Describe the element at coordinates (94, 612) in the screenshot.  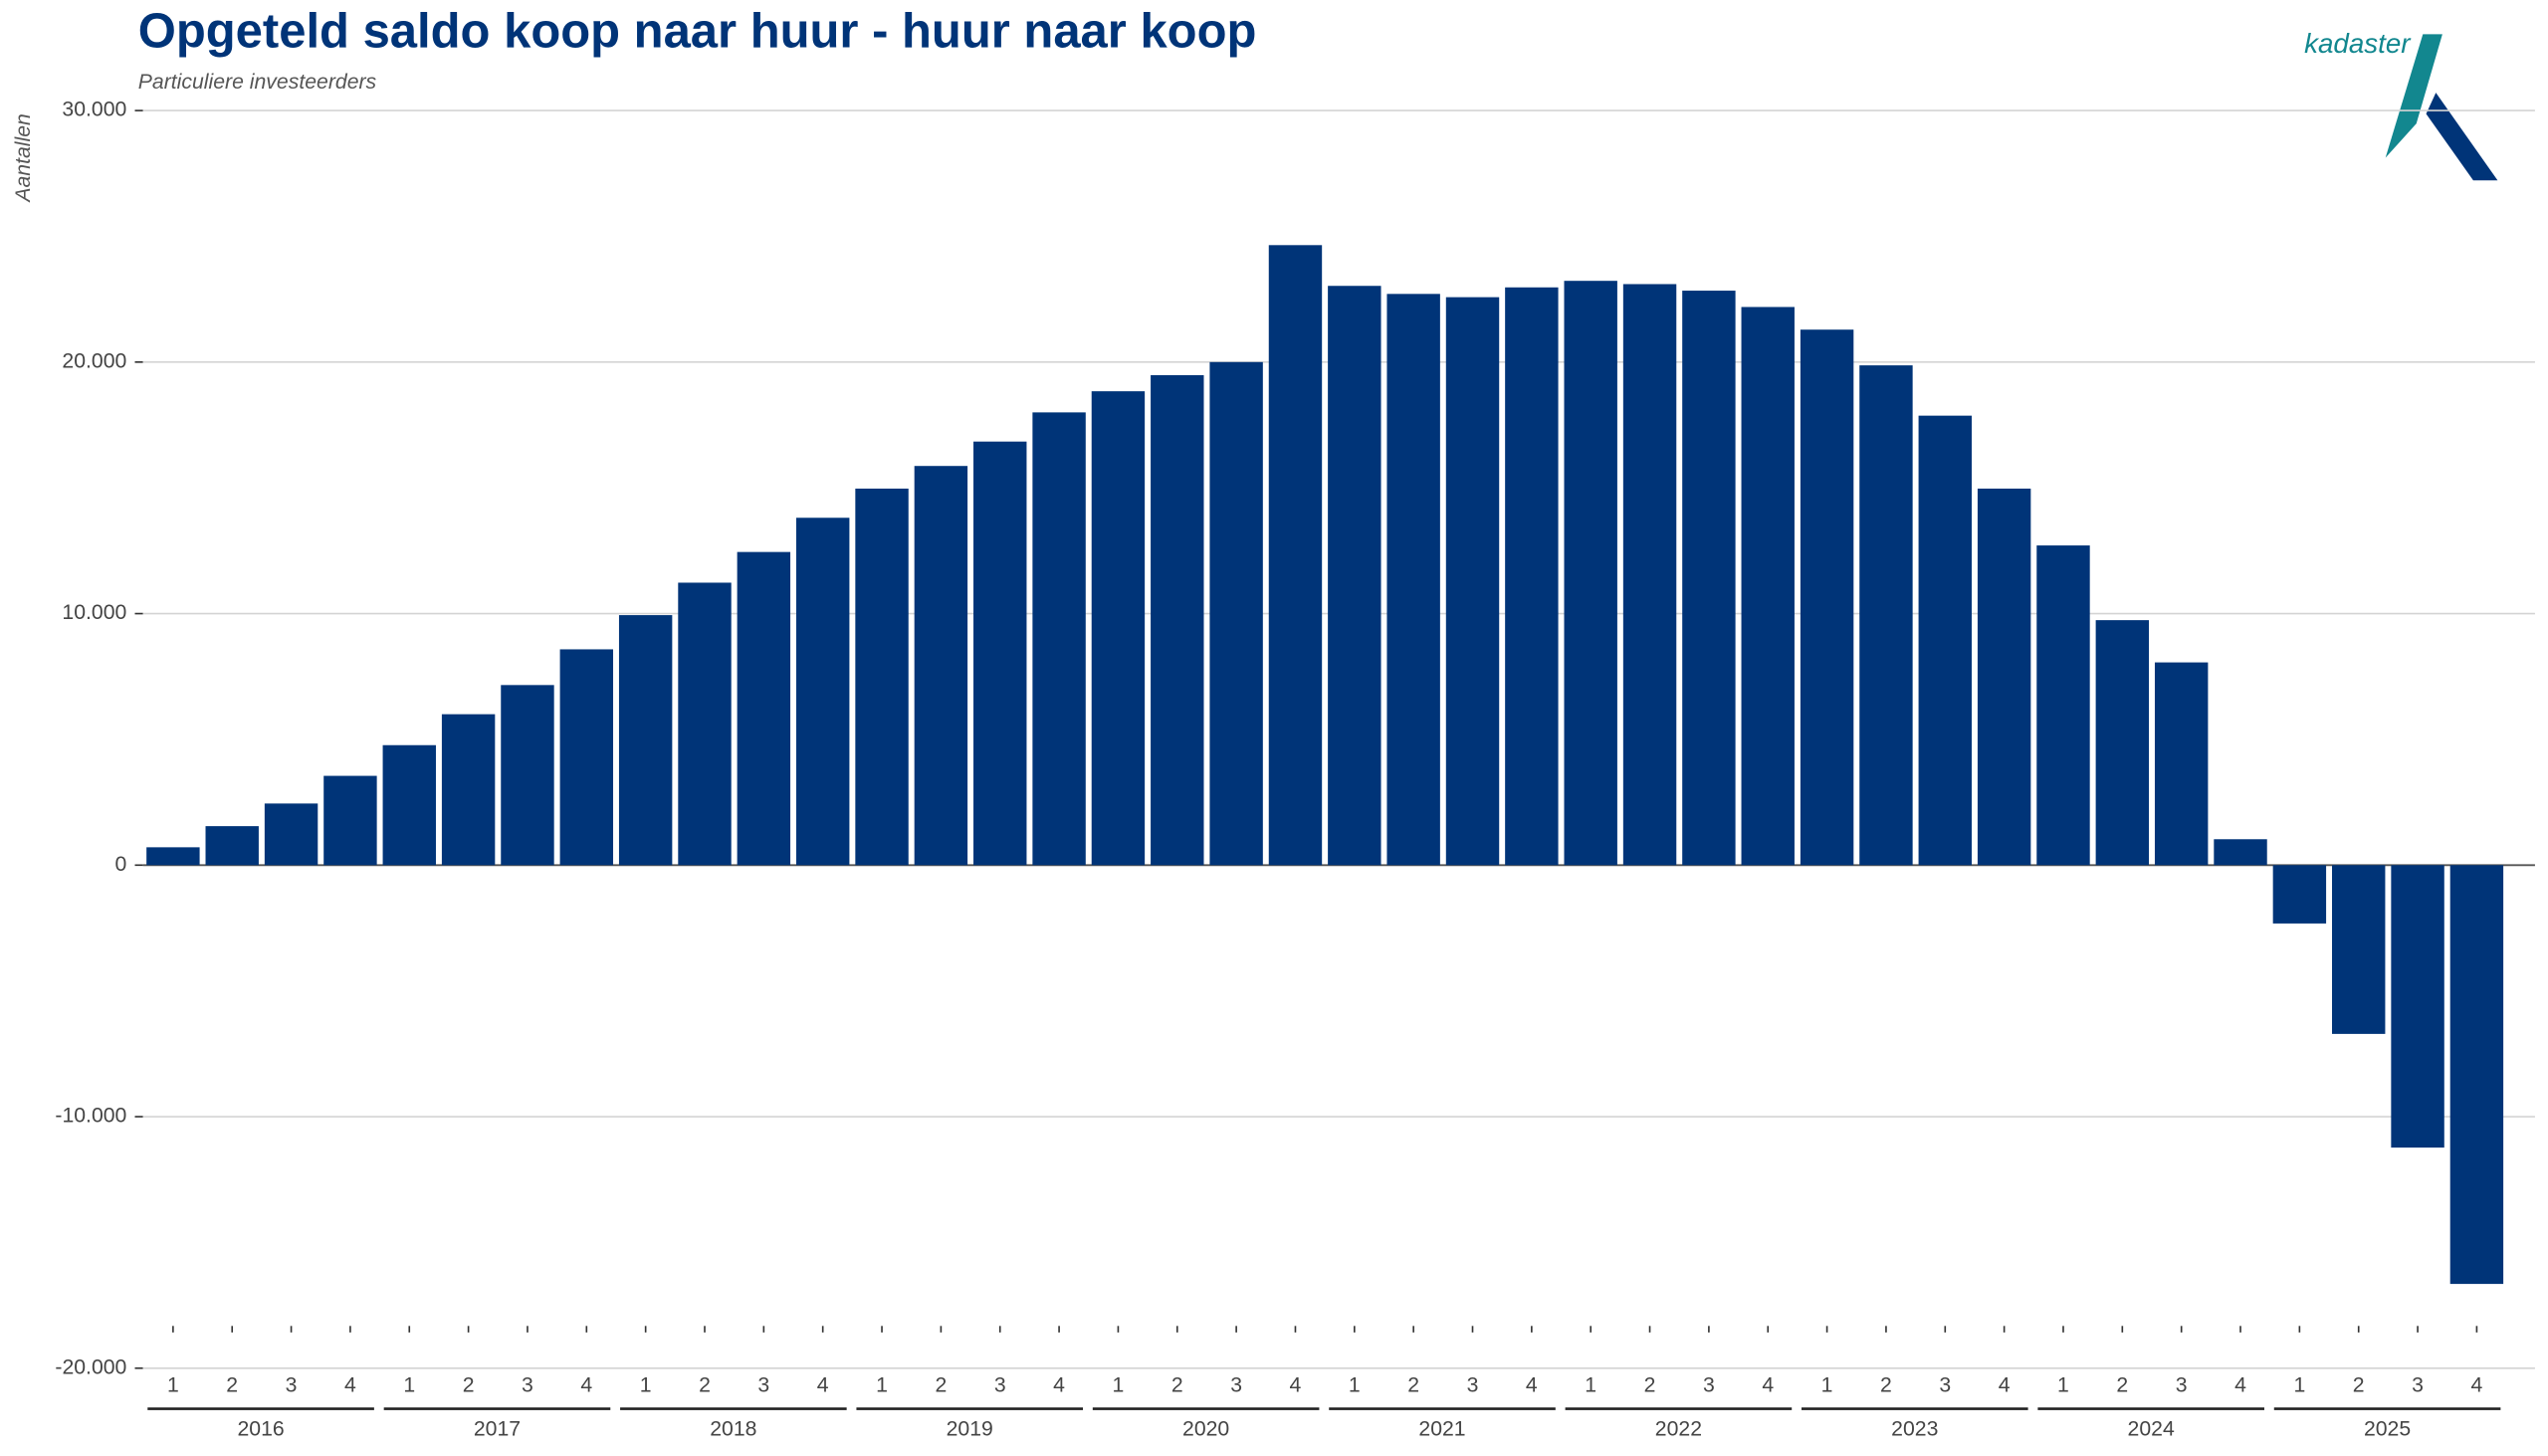
I see `y-tick-label: 10.000` at that location.